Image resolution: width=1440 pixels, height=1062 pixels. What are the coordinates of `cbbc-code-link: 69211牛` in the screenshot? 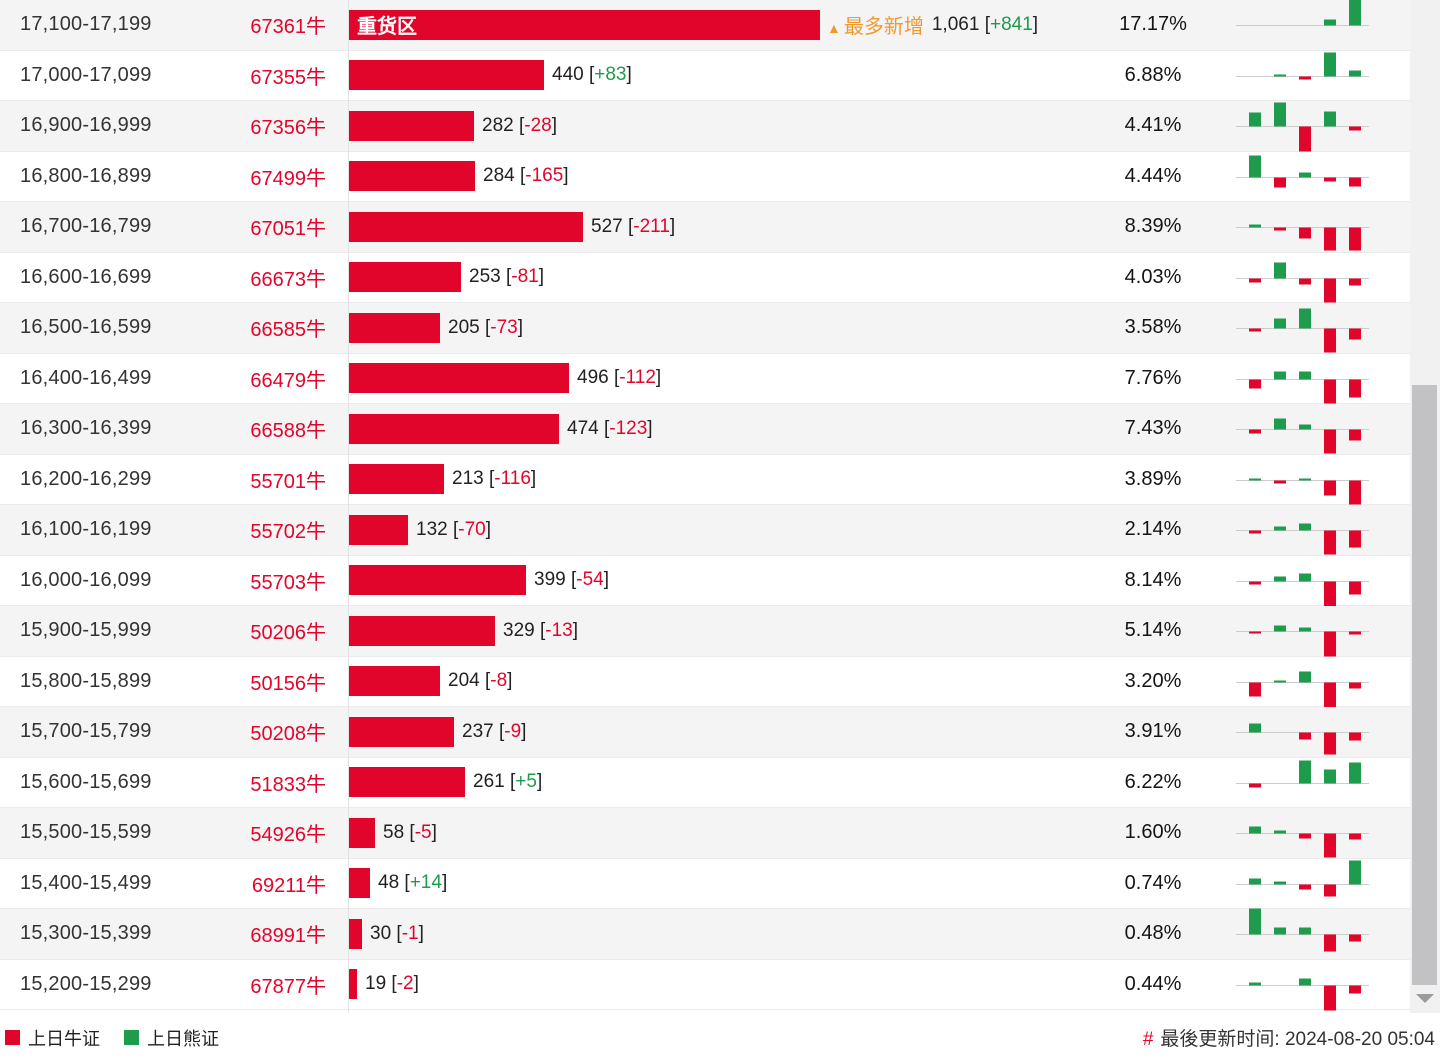 It's located at (288, 885).